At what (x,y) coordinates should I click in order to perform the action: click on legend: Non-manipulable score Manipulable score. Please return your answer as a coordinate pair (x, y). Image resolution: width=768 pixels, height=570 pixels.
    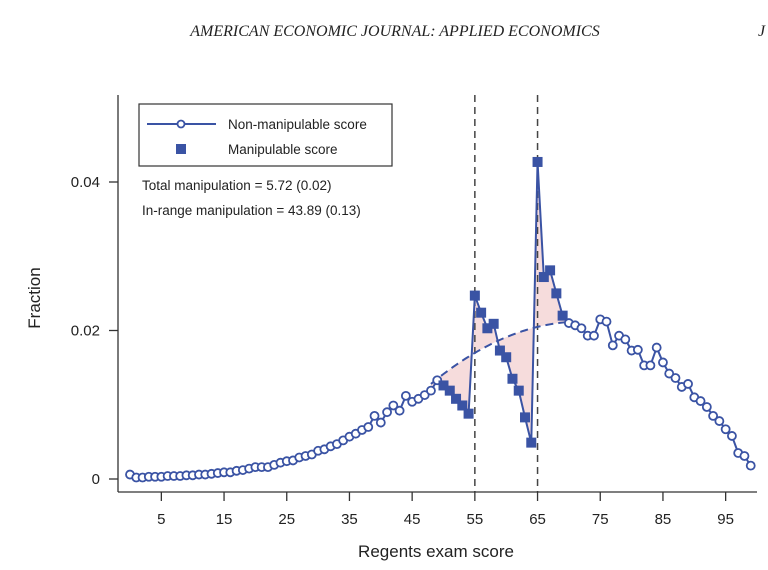
    Looking at the image, I should click on (265, 135).